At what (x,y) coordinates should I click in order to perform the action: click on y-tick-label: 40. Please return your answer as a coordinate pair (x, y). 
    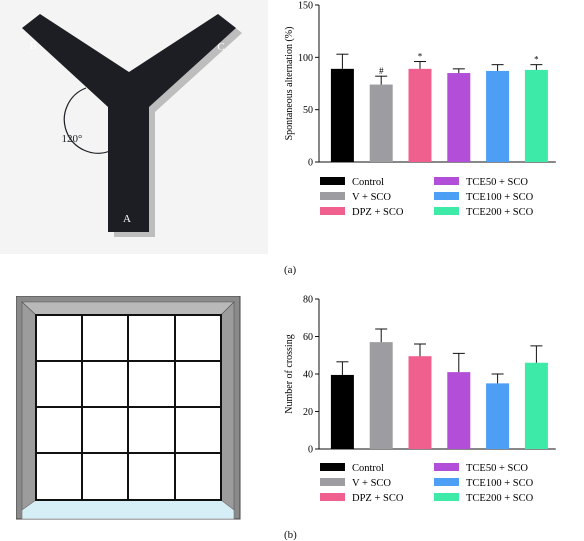
    Looking at the image, I should click on (308, 375).